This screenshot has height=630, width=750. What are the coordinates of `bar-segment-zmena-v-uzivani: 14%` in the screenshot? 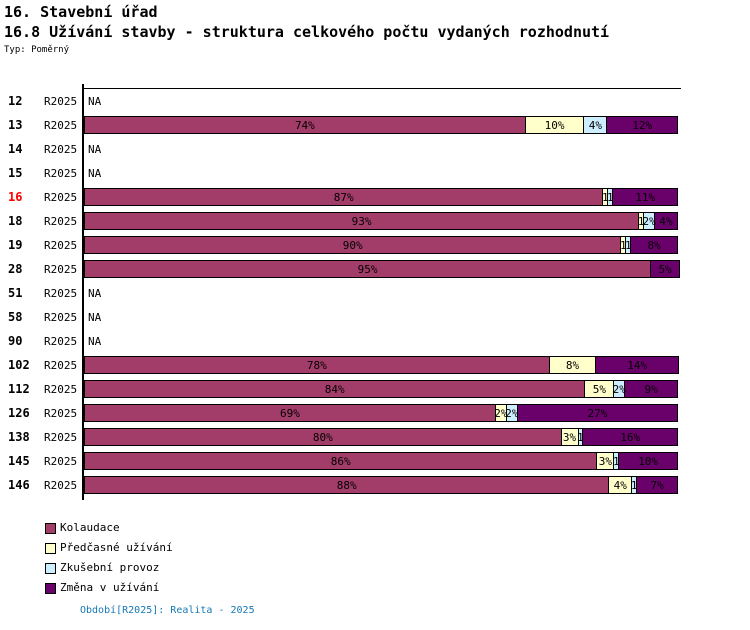 It's located at (637, 365).